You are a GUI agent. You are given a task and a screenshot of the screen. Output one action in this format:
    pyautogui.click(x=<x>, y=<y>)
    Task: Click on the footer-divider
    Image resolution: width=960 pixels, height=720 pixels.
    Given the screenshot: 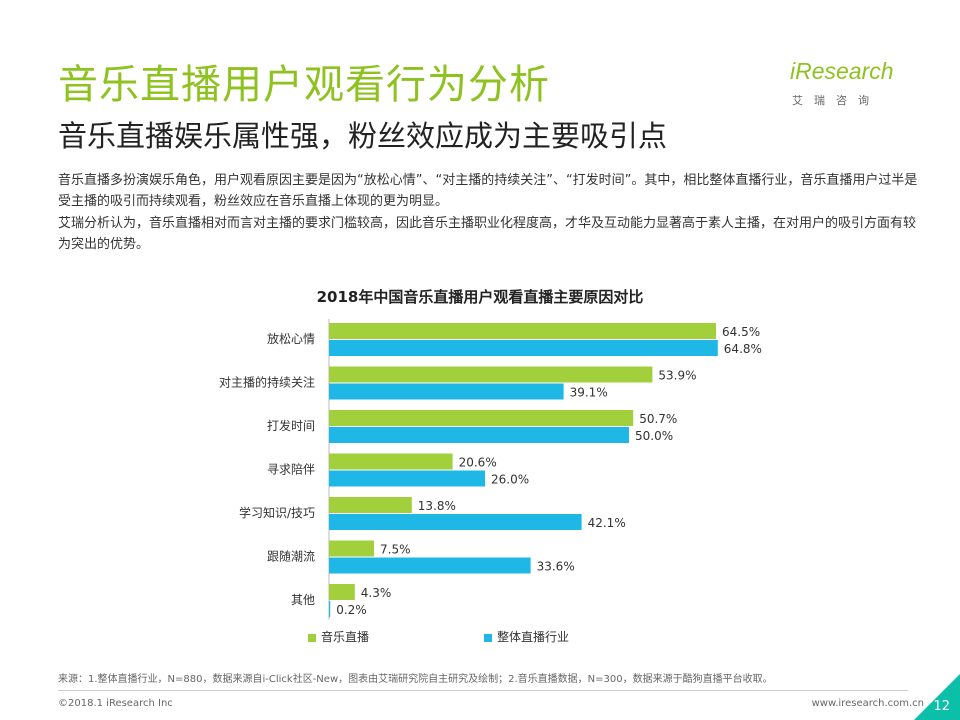 What is the action you would take?
    pyautogui.click(x=483, y=690)
    